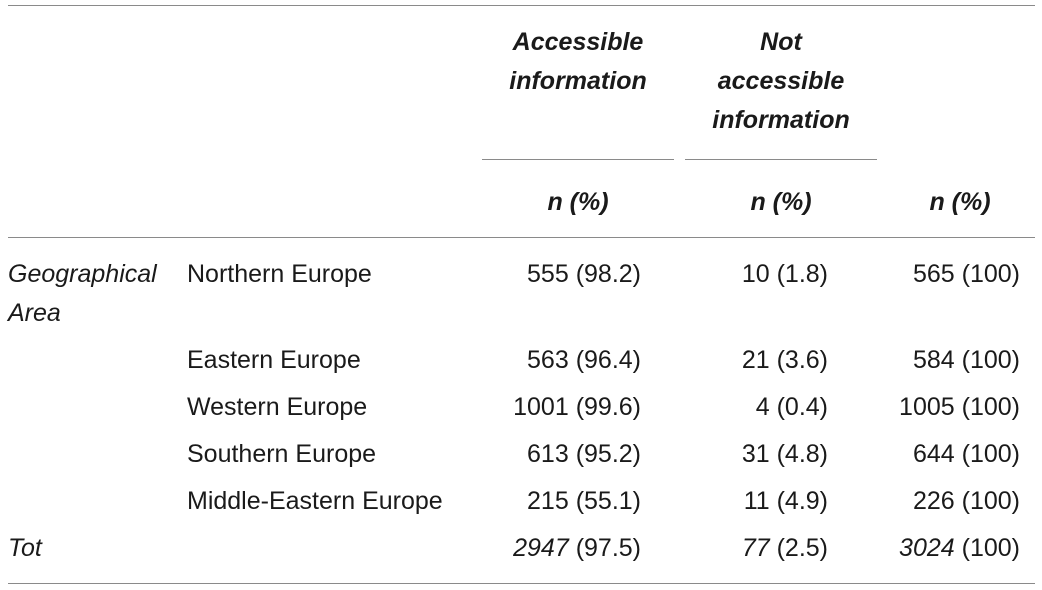 This screenshot has height=590, width=1042. I want to click on total-label: Tot, so click(25, 548).